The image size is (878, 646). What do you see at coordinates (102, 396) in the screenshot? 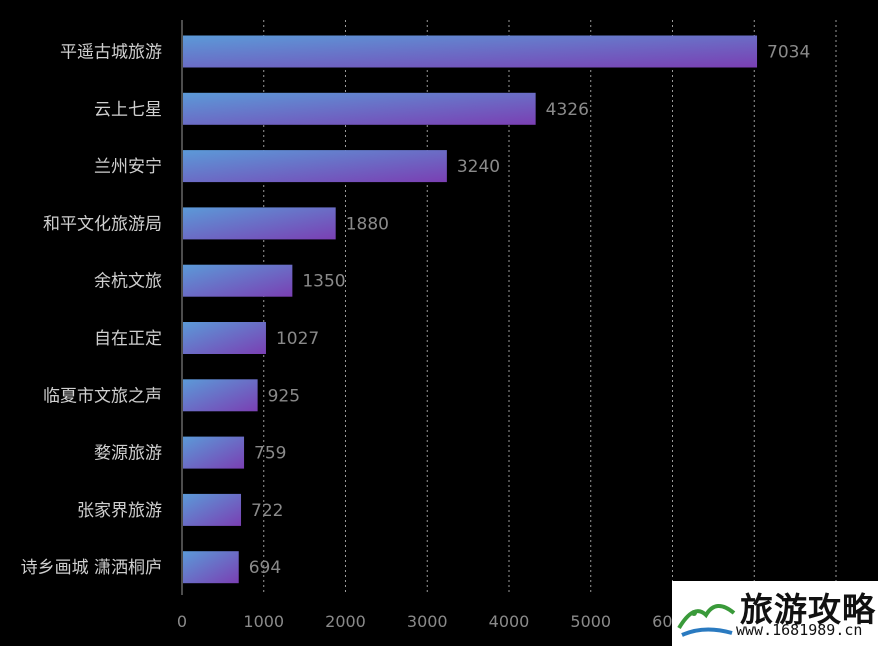
I see `category-label: 临夏市文旅之声` at bounding box center [102, 396].